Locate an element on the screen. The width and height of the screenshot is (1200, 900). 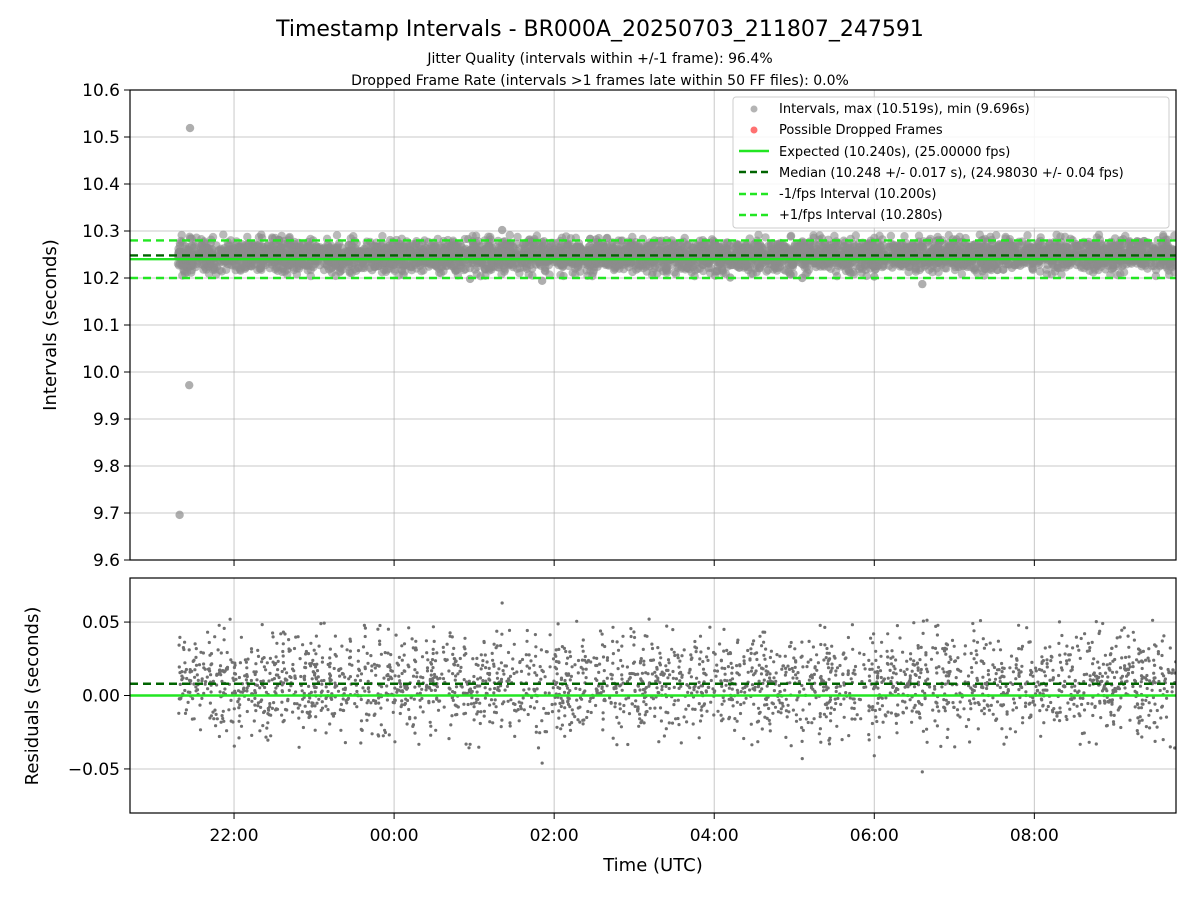
legend-label-intervals: Intervals, max (10.519s), min (9.696s) is located at coordinates (904, 109).